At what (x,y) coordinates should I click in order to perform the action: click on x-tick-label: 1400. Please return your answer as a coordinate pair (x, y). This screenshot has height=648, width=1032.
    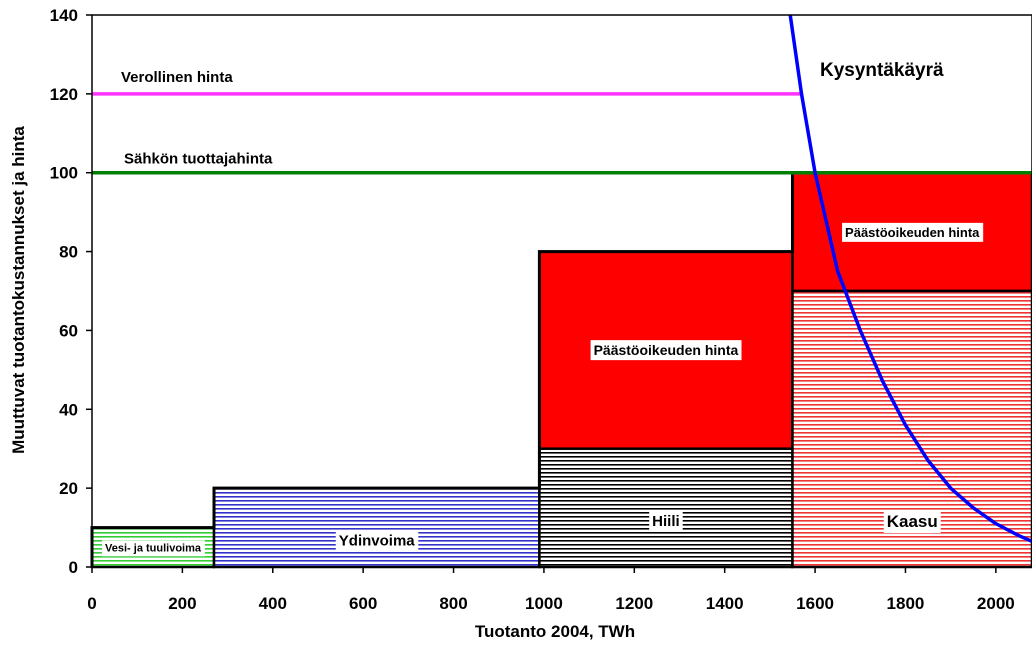
    Looking at the image, I should click on (725, 603).